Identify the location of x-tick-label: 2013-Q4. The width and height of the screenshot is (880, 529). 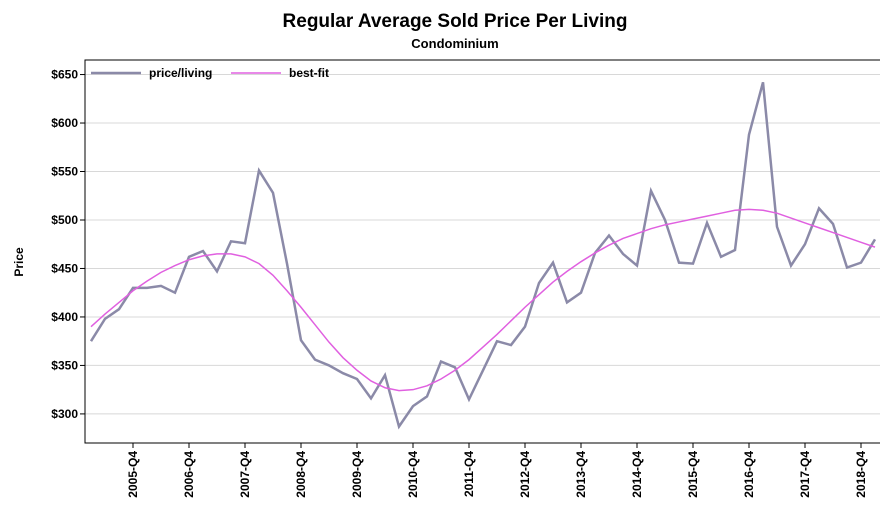
(581, 474).